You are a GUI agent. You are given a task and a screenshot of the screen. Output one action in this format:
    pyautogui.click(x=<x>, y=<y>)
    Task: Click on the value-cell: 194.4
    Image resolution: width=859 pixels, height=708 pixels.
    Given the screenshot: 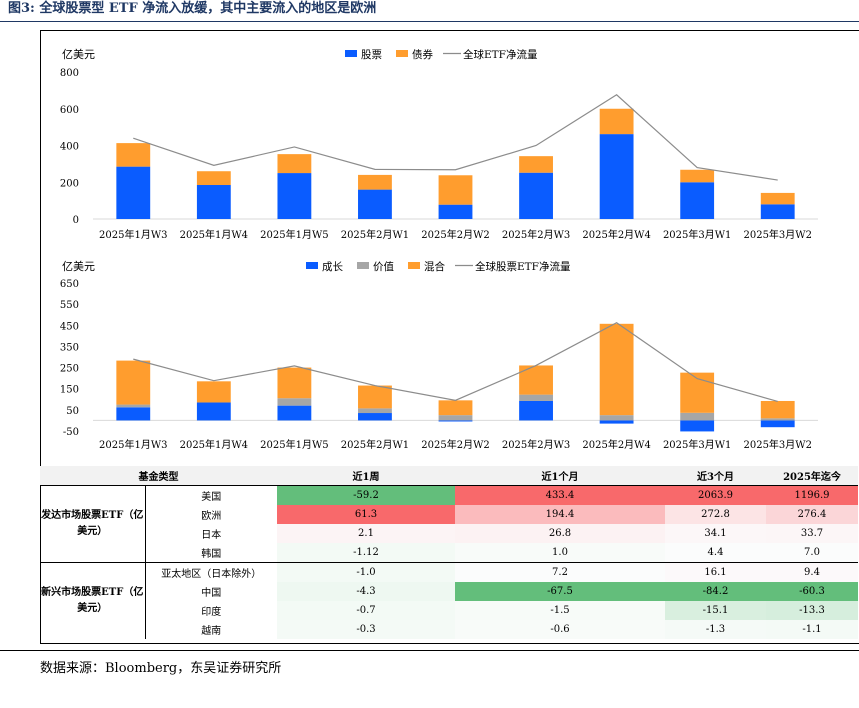 What is the action you would take?
    pyautogui.click(x=560, y=514)
    